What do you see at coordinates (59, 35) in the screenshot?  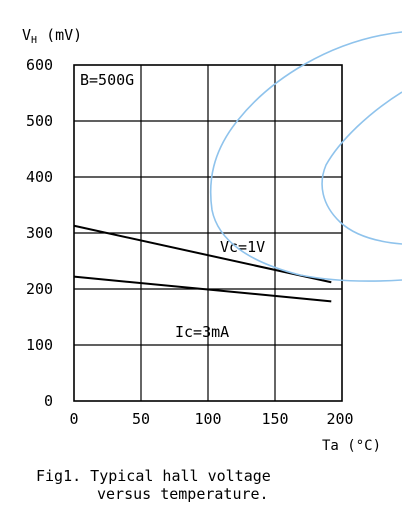 I see `y-axis-label-unit: (mV)` at bounding box center [59, 35].